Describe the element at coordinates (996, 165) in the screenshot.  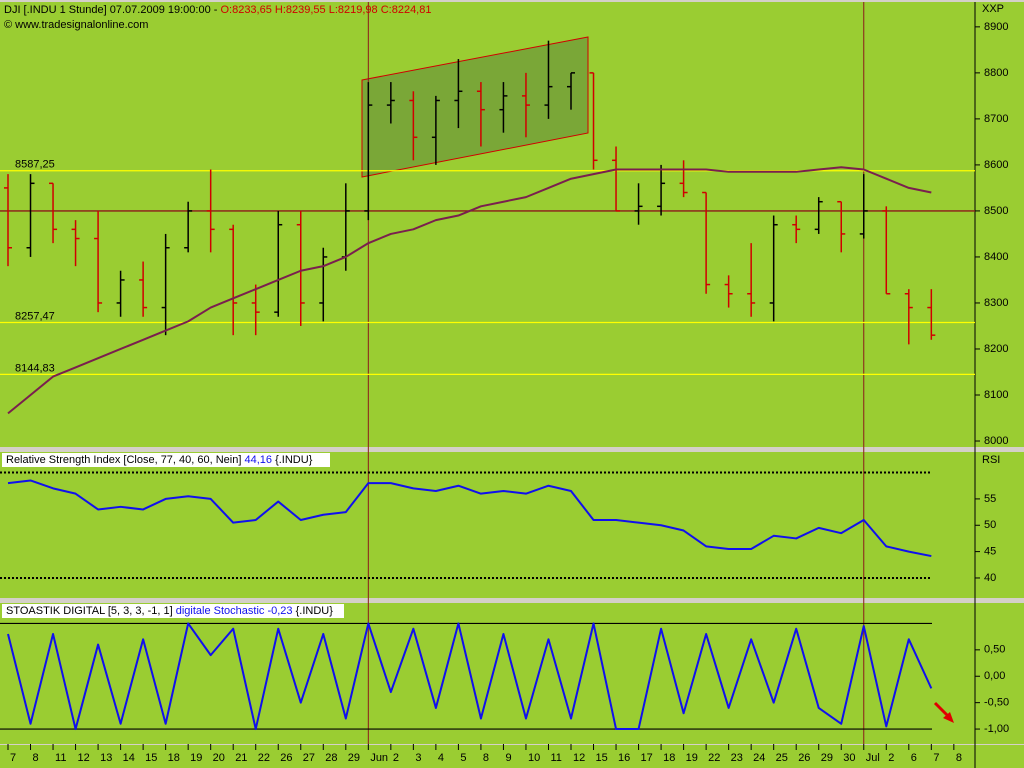
I see `y-tick-label: 8600` at that location.